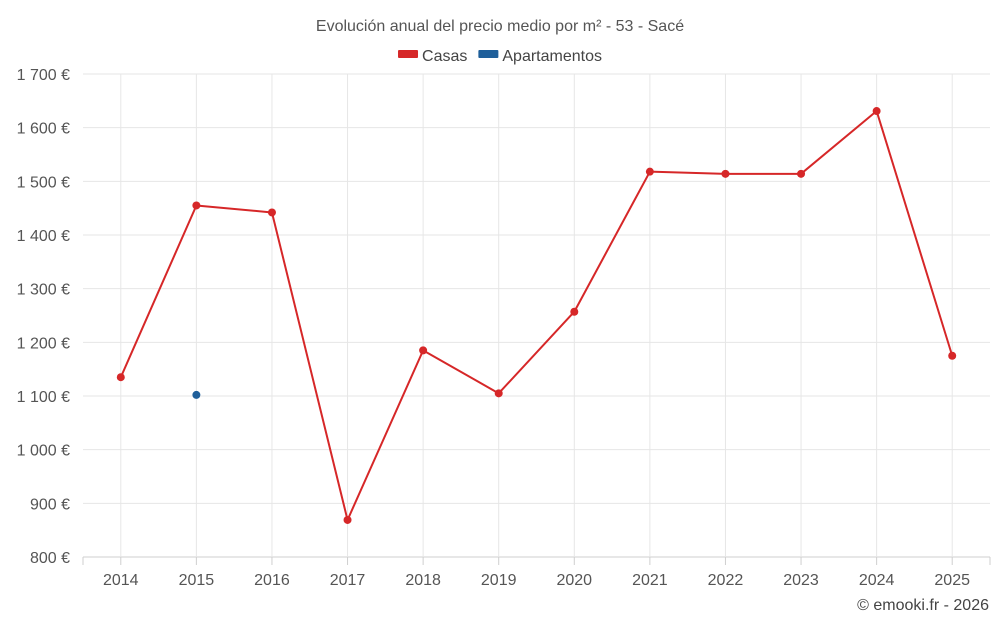  What do you see at coordinates (43, 397) in the screenshot?
I see `y-tick-label: 1 100 €` at bounding box center [43, 397].